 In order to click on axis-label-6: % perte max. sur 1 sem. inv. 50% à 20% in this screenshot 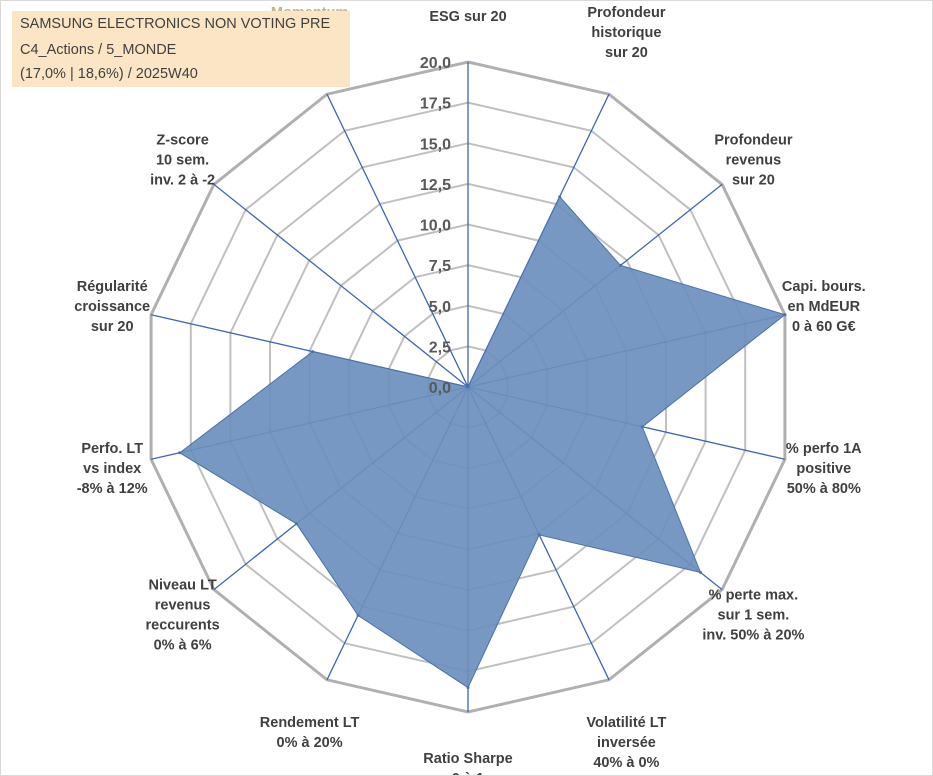, I will do `click(753, 616)`.